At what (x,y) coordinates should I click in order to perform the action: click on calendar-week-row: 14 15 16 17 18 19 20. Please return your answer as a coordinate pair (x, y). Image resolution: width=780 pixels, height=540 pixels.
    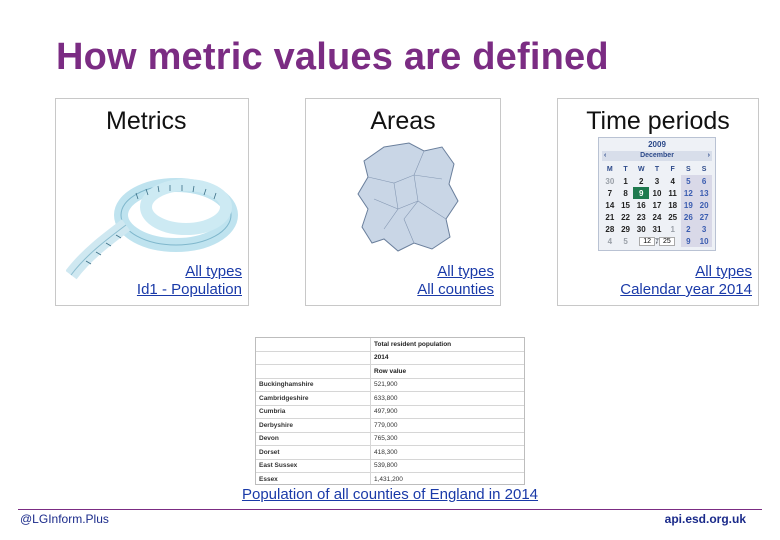
    Looking at the image, I should click on (657, 205).